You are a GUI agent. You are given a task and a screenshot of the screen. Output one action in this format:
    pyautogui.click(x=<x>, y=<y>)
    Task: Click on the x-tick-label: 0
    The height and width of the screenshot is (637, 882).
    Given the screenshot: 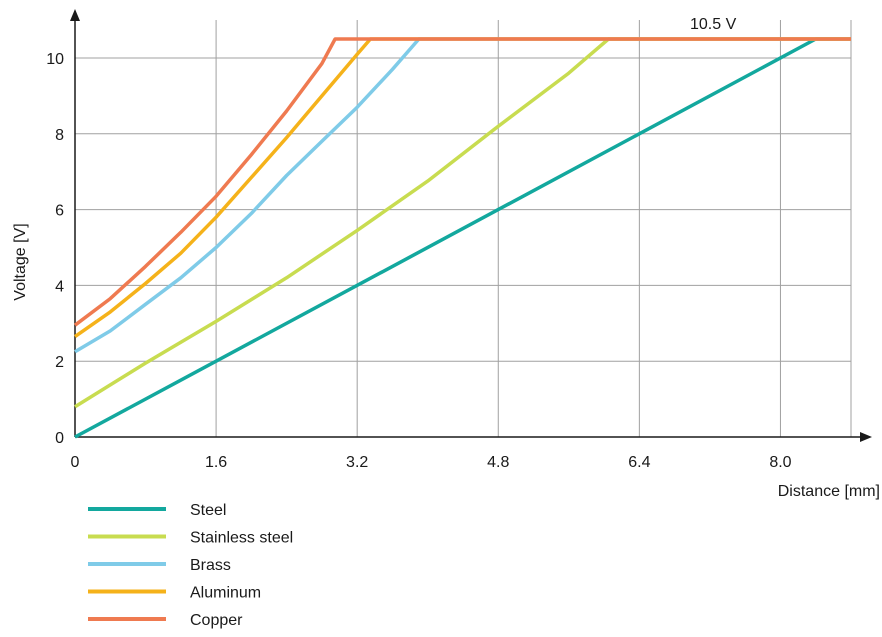 What is the action you would take?
    pyautogui.click(x=75, y=462)
    